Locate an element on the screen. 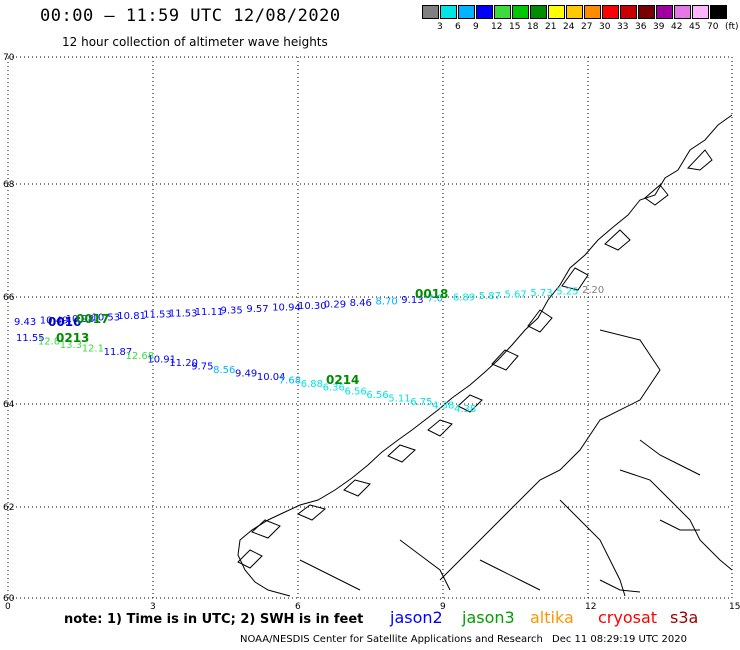 This screenshot has height=650, width=740. scale-label: 3 is located at coordinates (440, 27).